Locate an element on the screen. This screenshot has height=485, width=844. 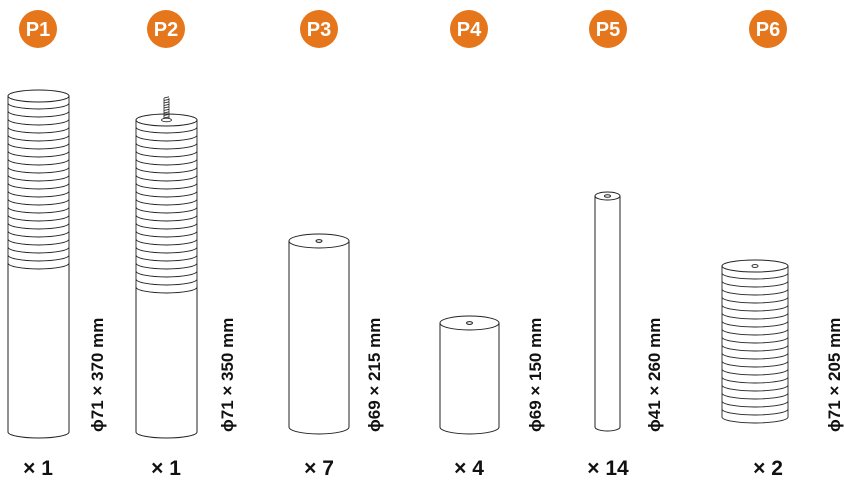
part-badge-p5: P5 is located at coordinates (608, 29).